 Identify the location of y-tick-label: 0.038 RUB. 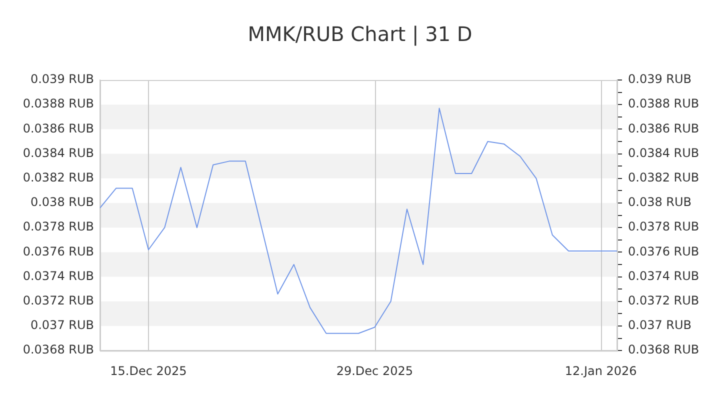
(62, 202).